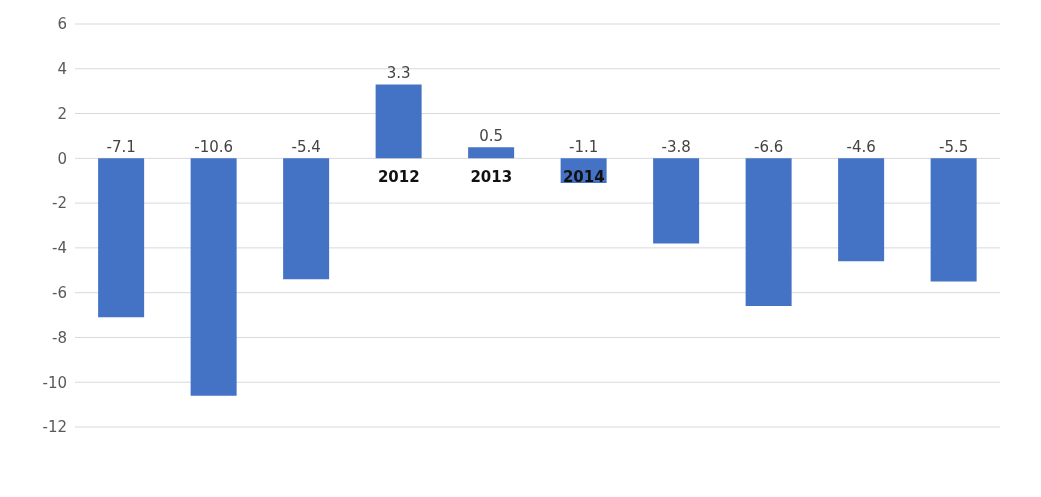  I want to click on y-tick-label: 4, so click(62, 69).